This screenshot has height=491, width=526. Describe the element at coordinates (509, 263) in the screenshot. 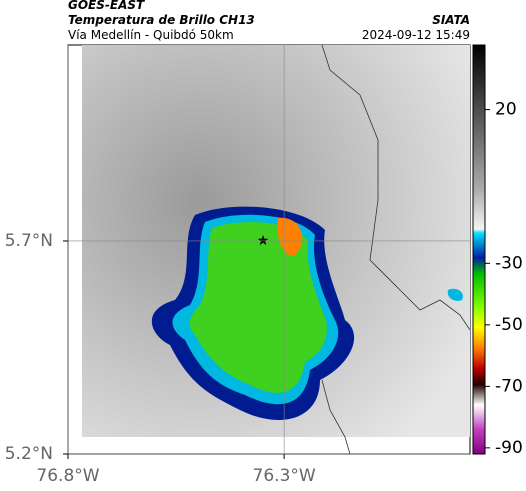

I see `colorbar-label: -30` at that location.